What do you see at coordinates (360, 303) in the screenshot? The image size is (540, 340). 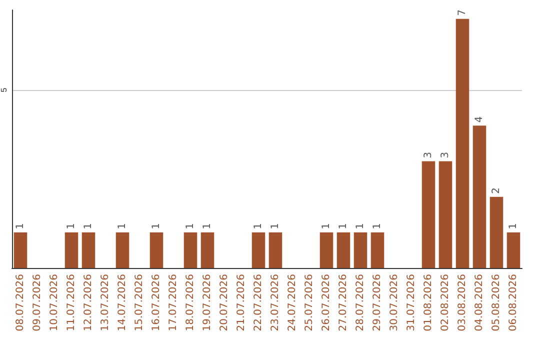 I see `x-tick-label: 28.07.2026` at bounding box center [360, 303].